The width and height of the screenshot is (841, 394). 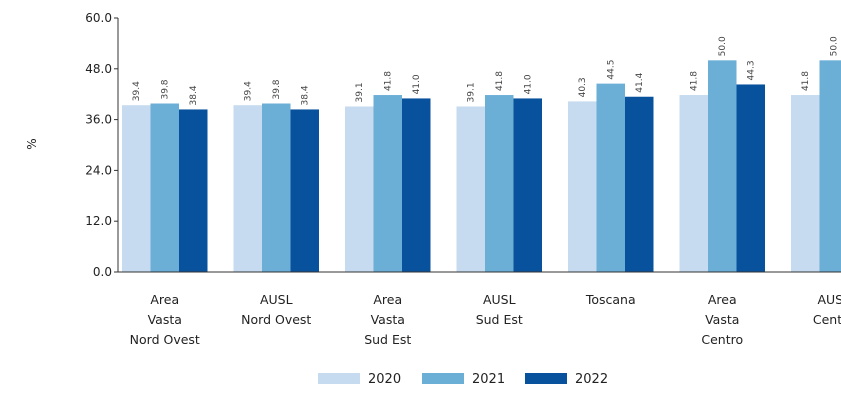 What do you see at coordinates (384, 379) in the screenshot?
I see `legend-label-2020: 2020` at bounding box center [384, 379].